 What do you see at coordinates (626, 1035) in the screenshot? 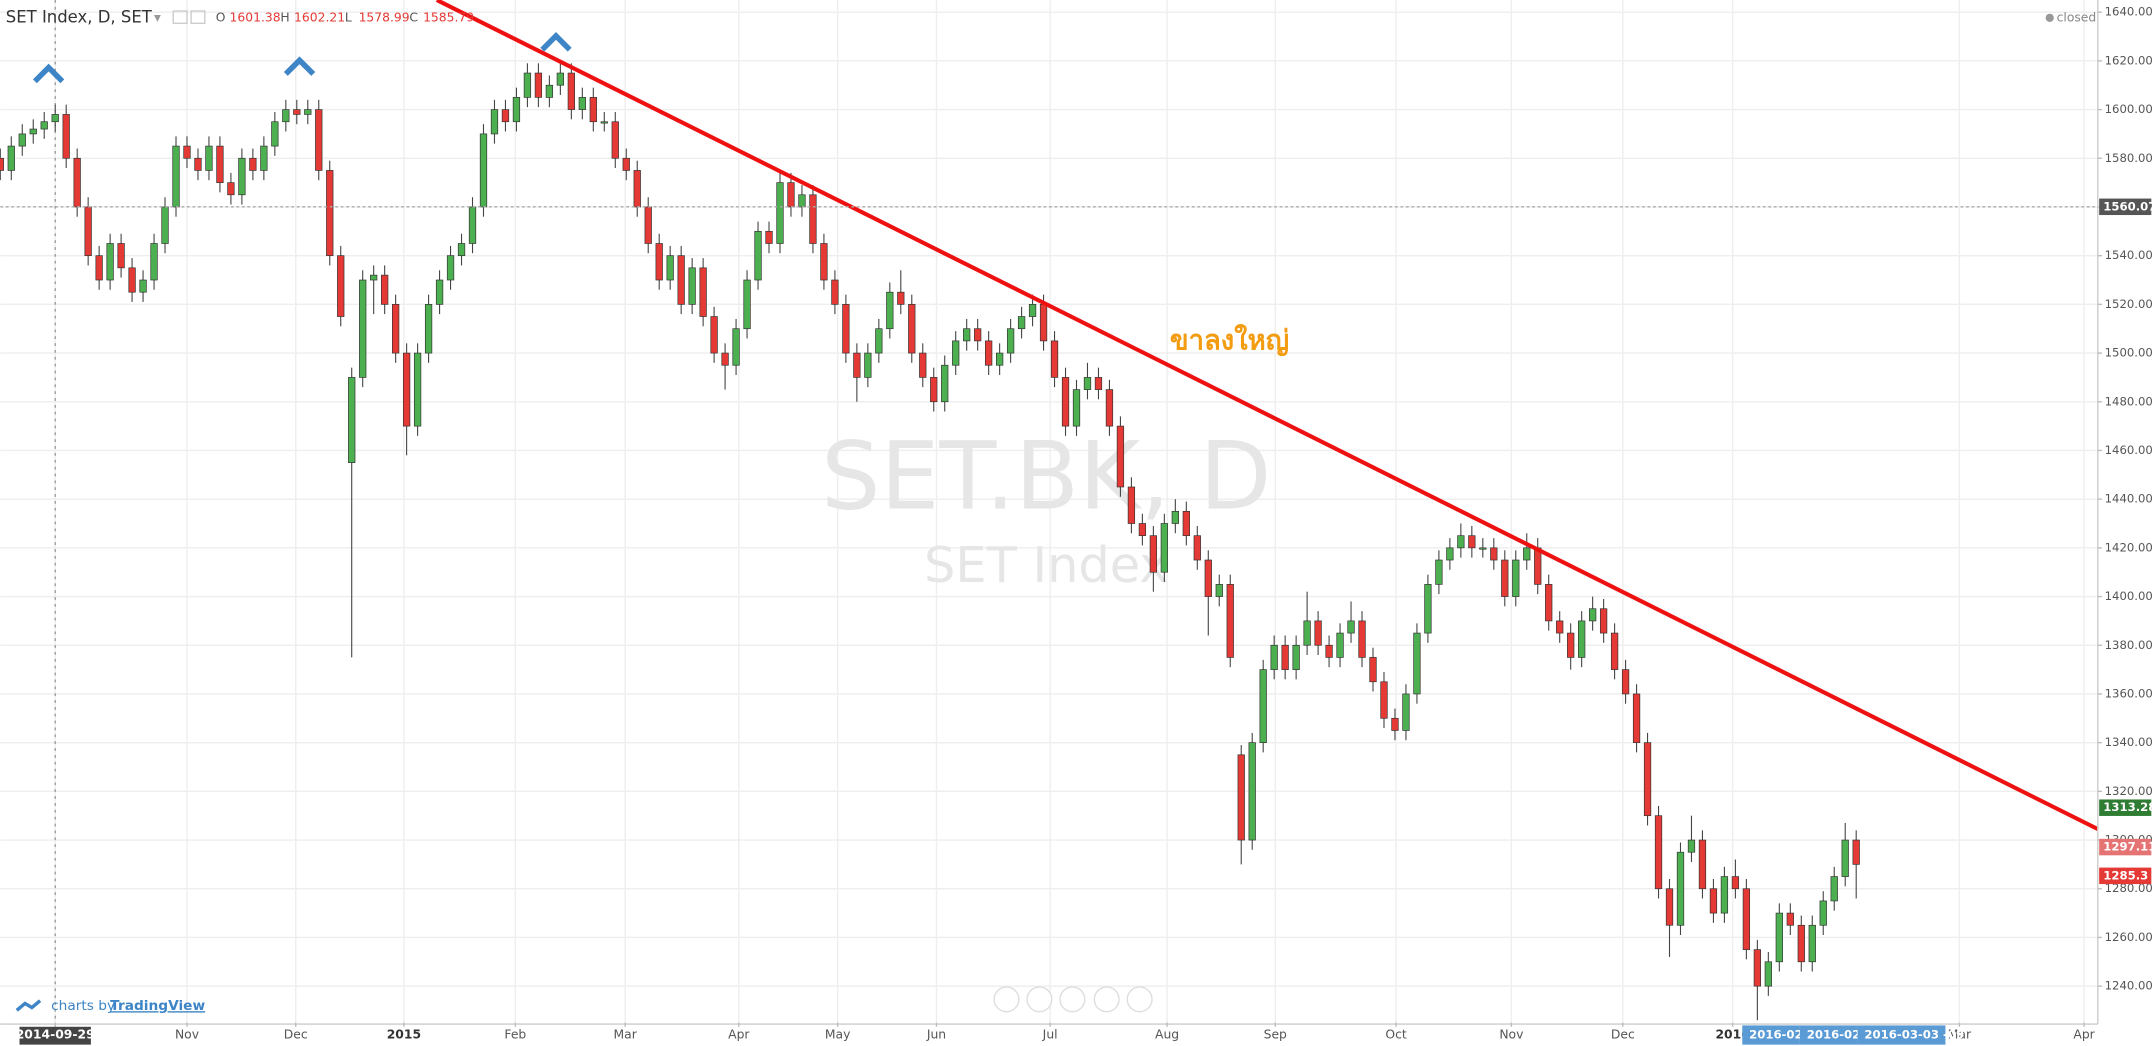
I see `x-tick-label: Mar` at bounding box center [626, 1035].